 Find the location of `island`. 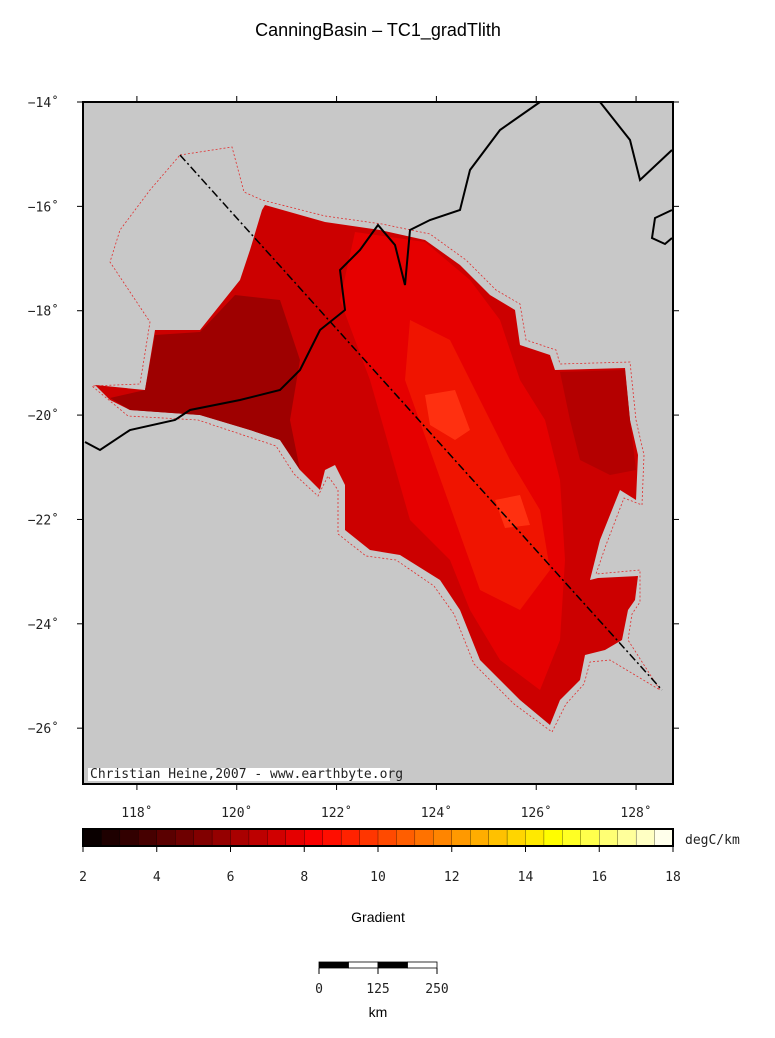

island is located at coordinates (661, 227).